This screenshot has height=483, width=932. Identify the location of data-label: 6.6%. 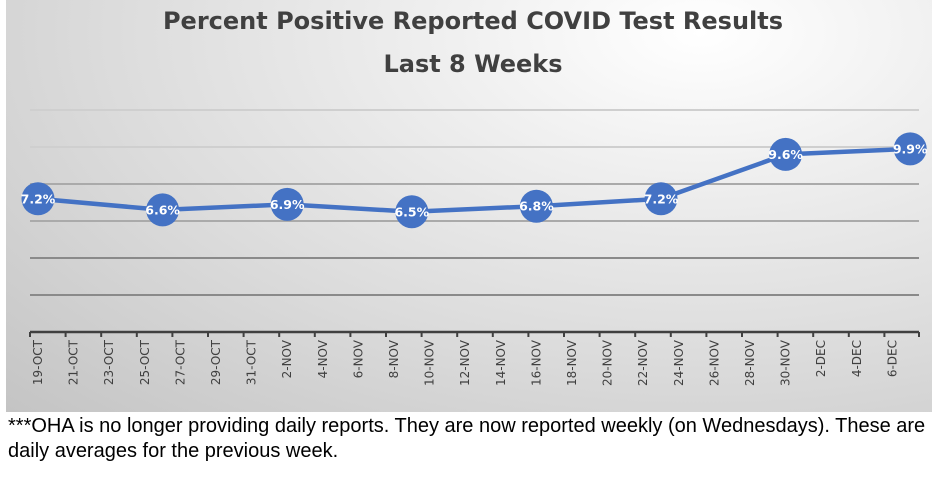
(162, 209).